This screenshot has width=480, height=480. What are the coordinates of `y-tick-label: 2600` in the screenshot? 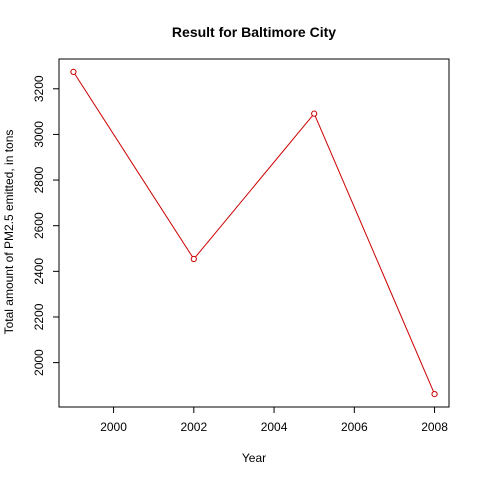 It's located at (39, 225).